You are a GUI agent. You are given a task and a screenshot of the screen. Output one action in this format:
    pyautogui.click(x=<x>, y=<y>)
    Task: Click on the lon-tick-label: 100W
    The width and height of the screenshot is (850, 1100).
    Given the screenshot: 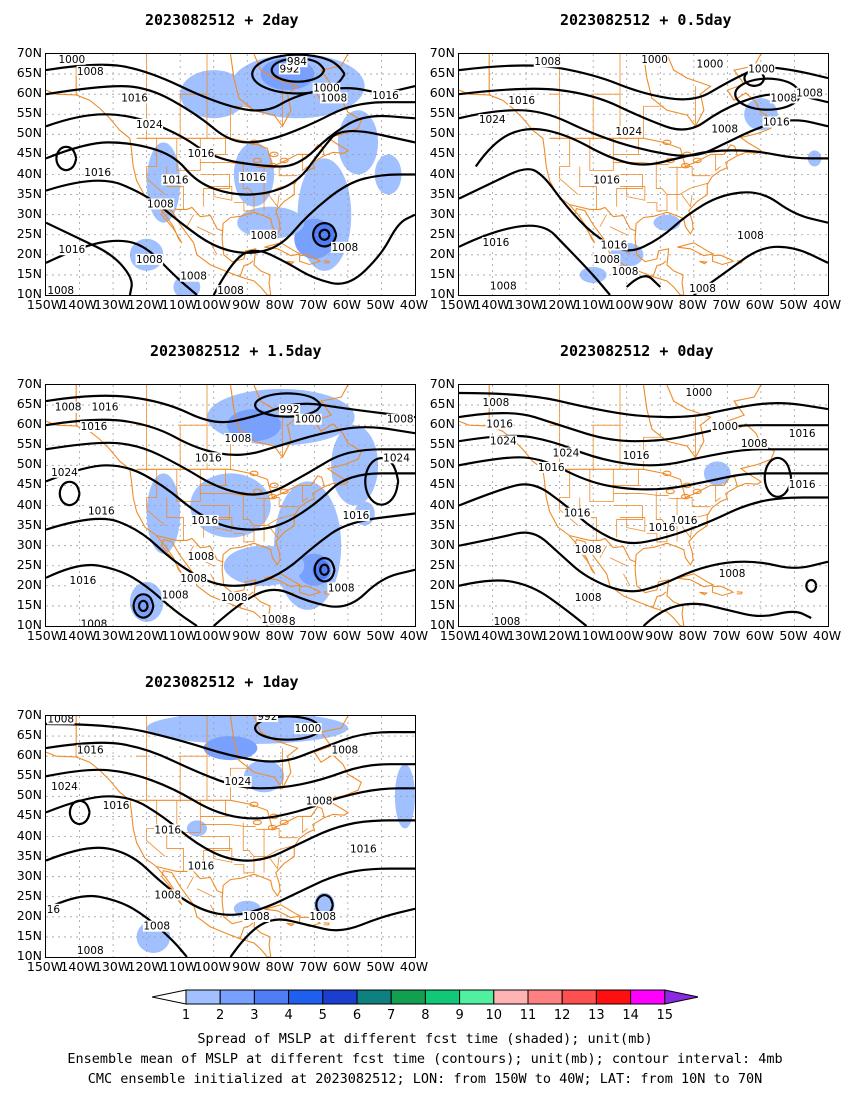 What is the action you would take?
    pyautogui.click(x=212, y=635)
    